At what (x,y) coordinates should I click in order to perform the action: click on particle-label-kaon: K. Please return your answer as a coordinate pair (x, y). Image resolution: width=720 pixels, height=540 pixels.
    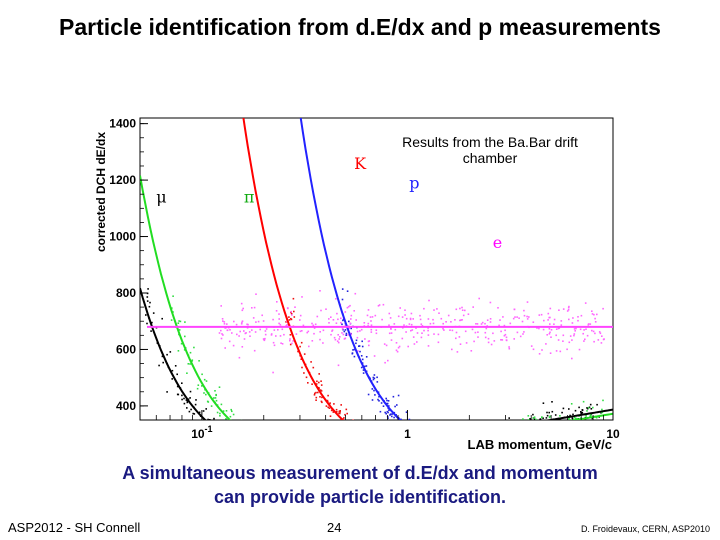
    Looking at the image, I should click on (360, 163).